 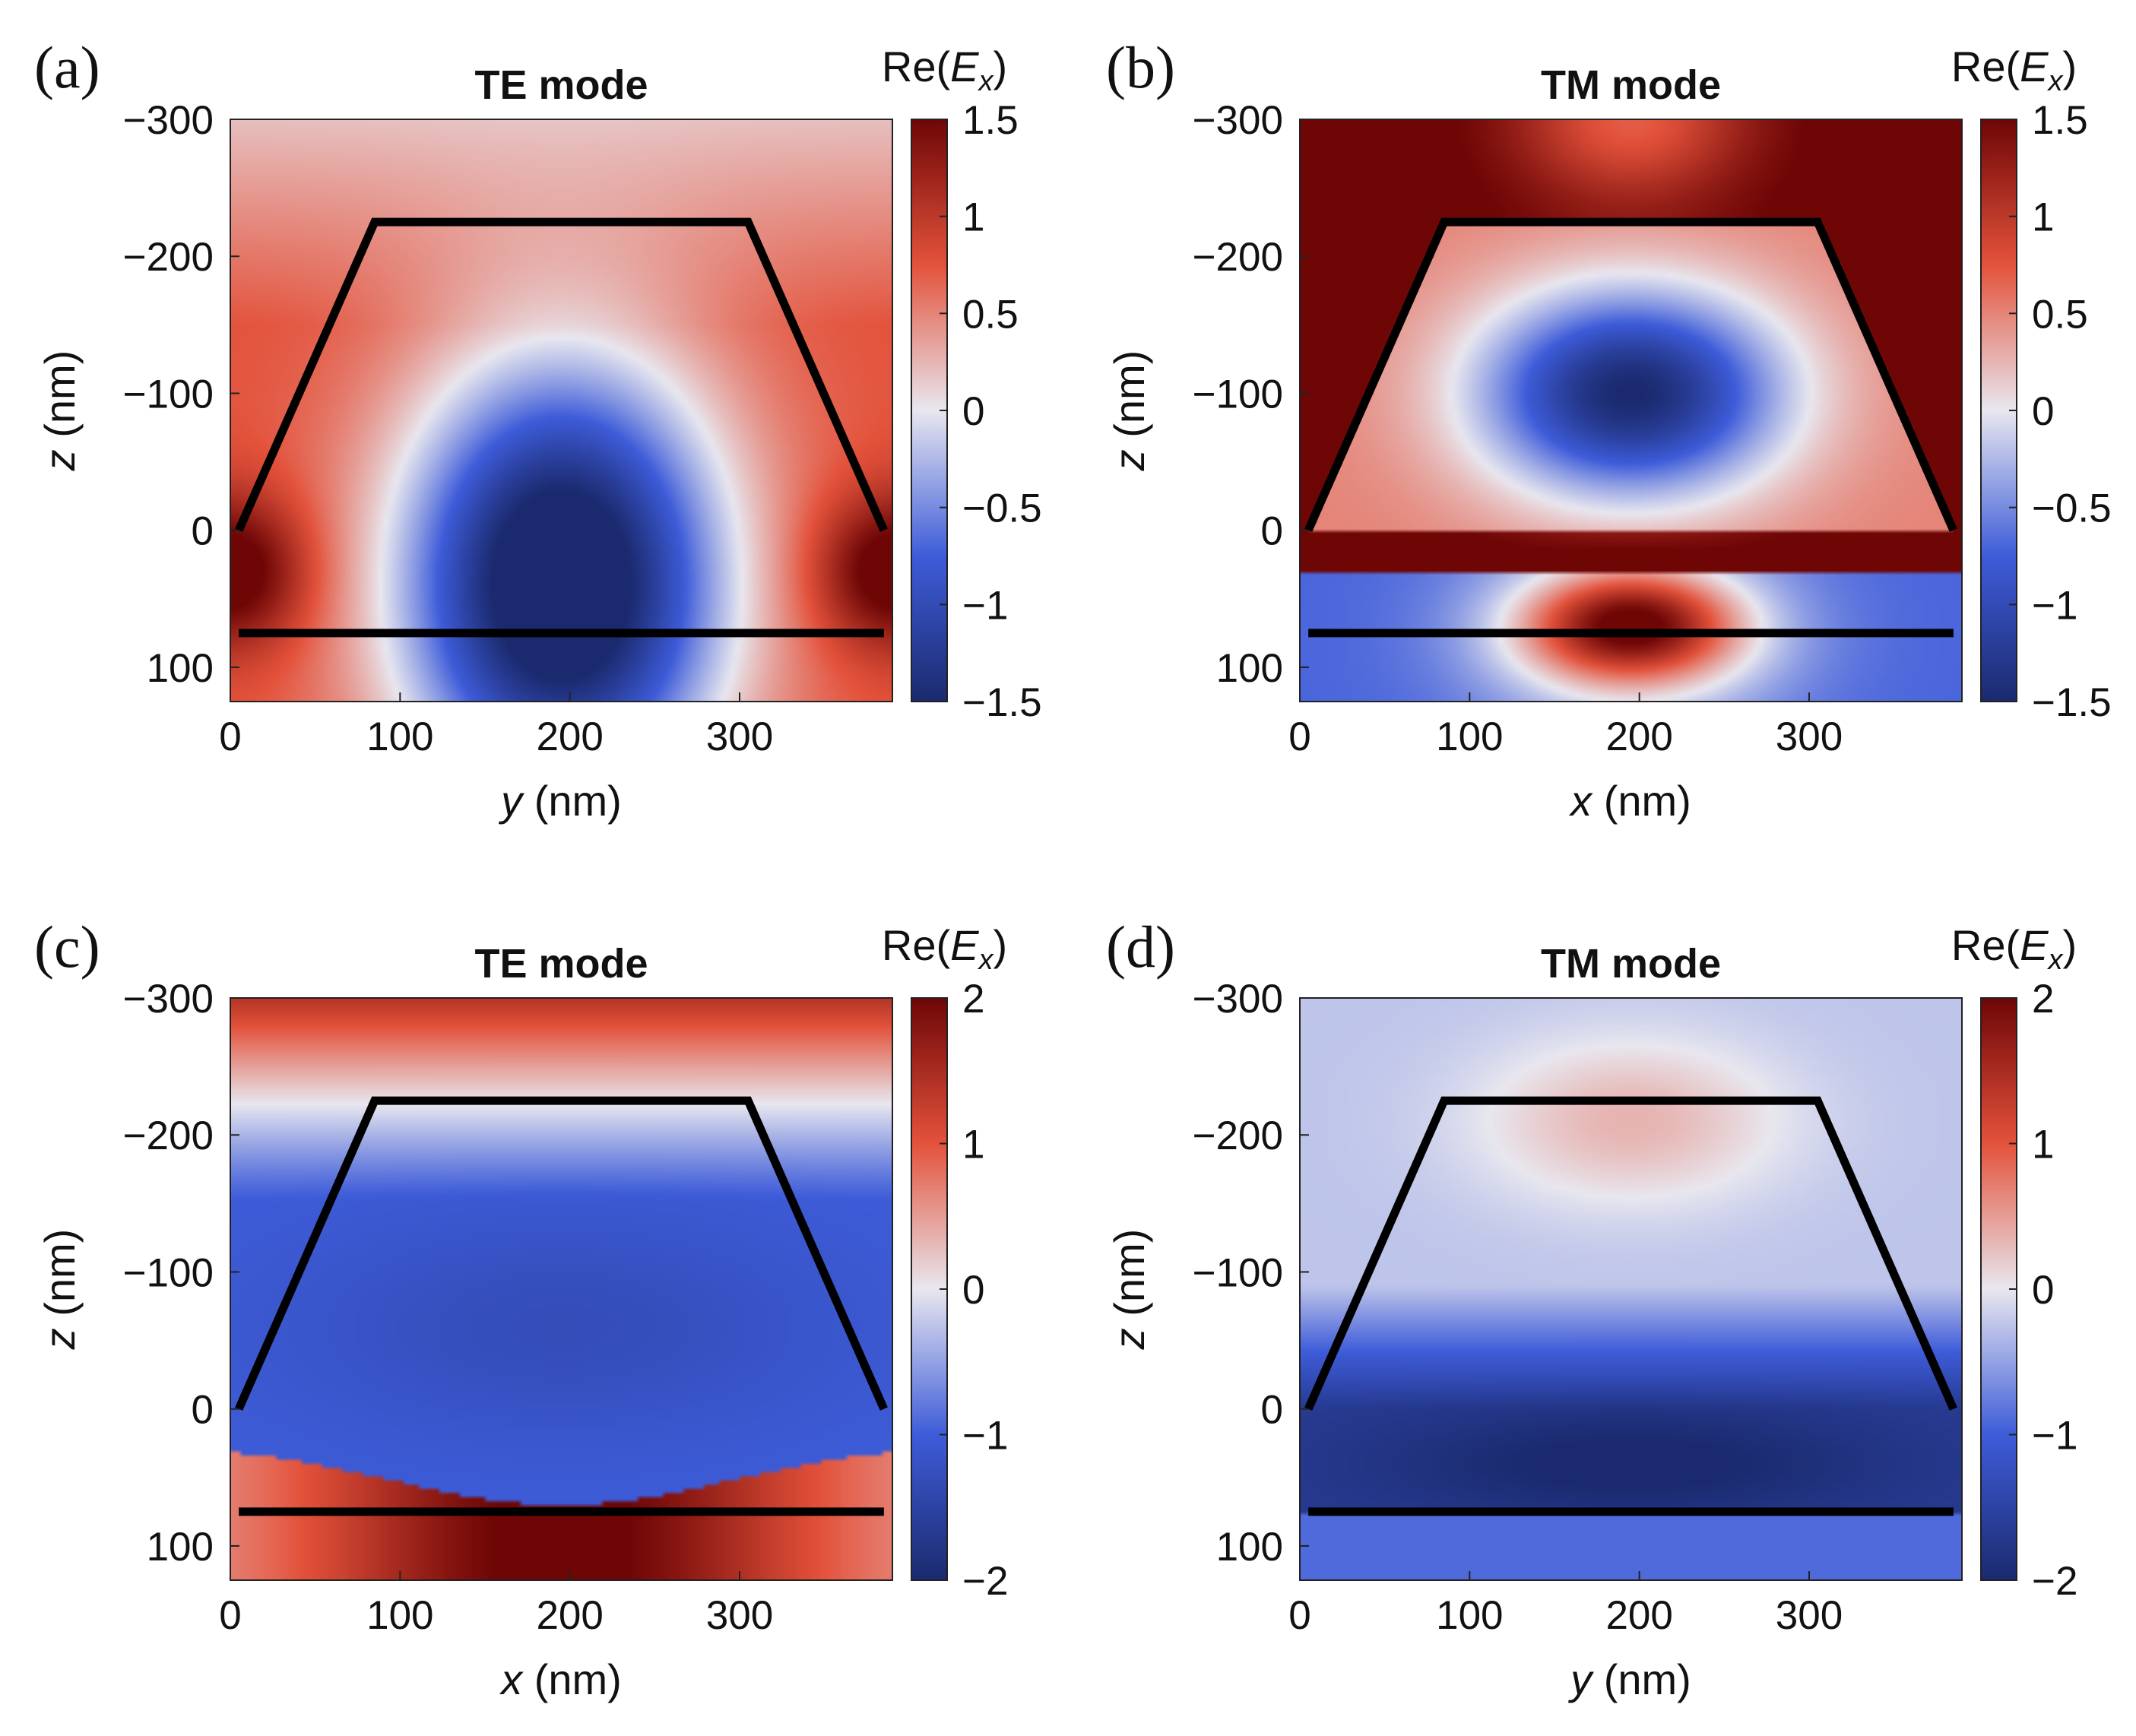 I want to click on panel-label: (c), so click(x=67, y=947).